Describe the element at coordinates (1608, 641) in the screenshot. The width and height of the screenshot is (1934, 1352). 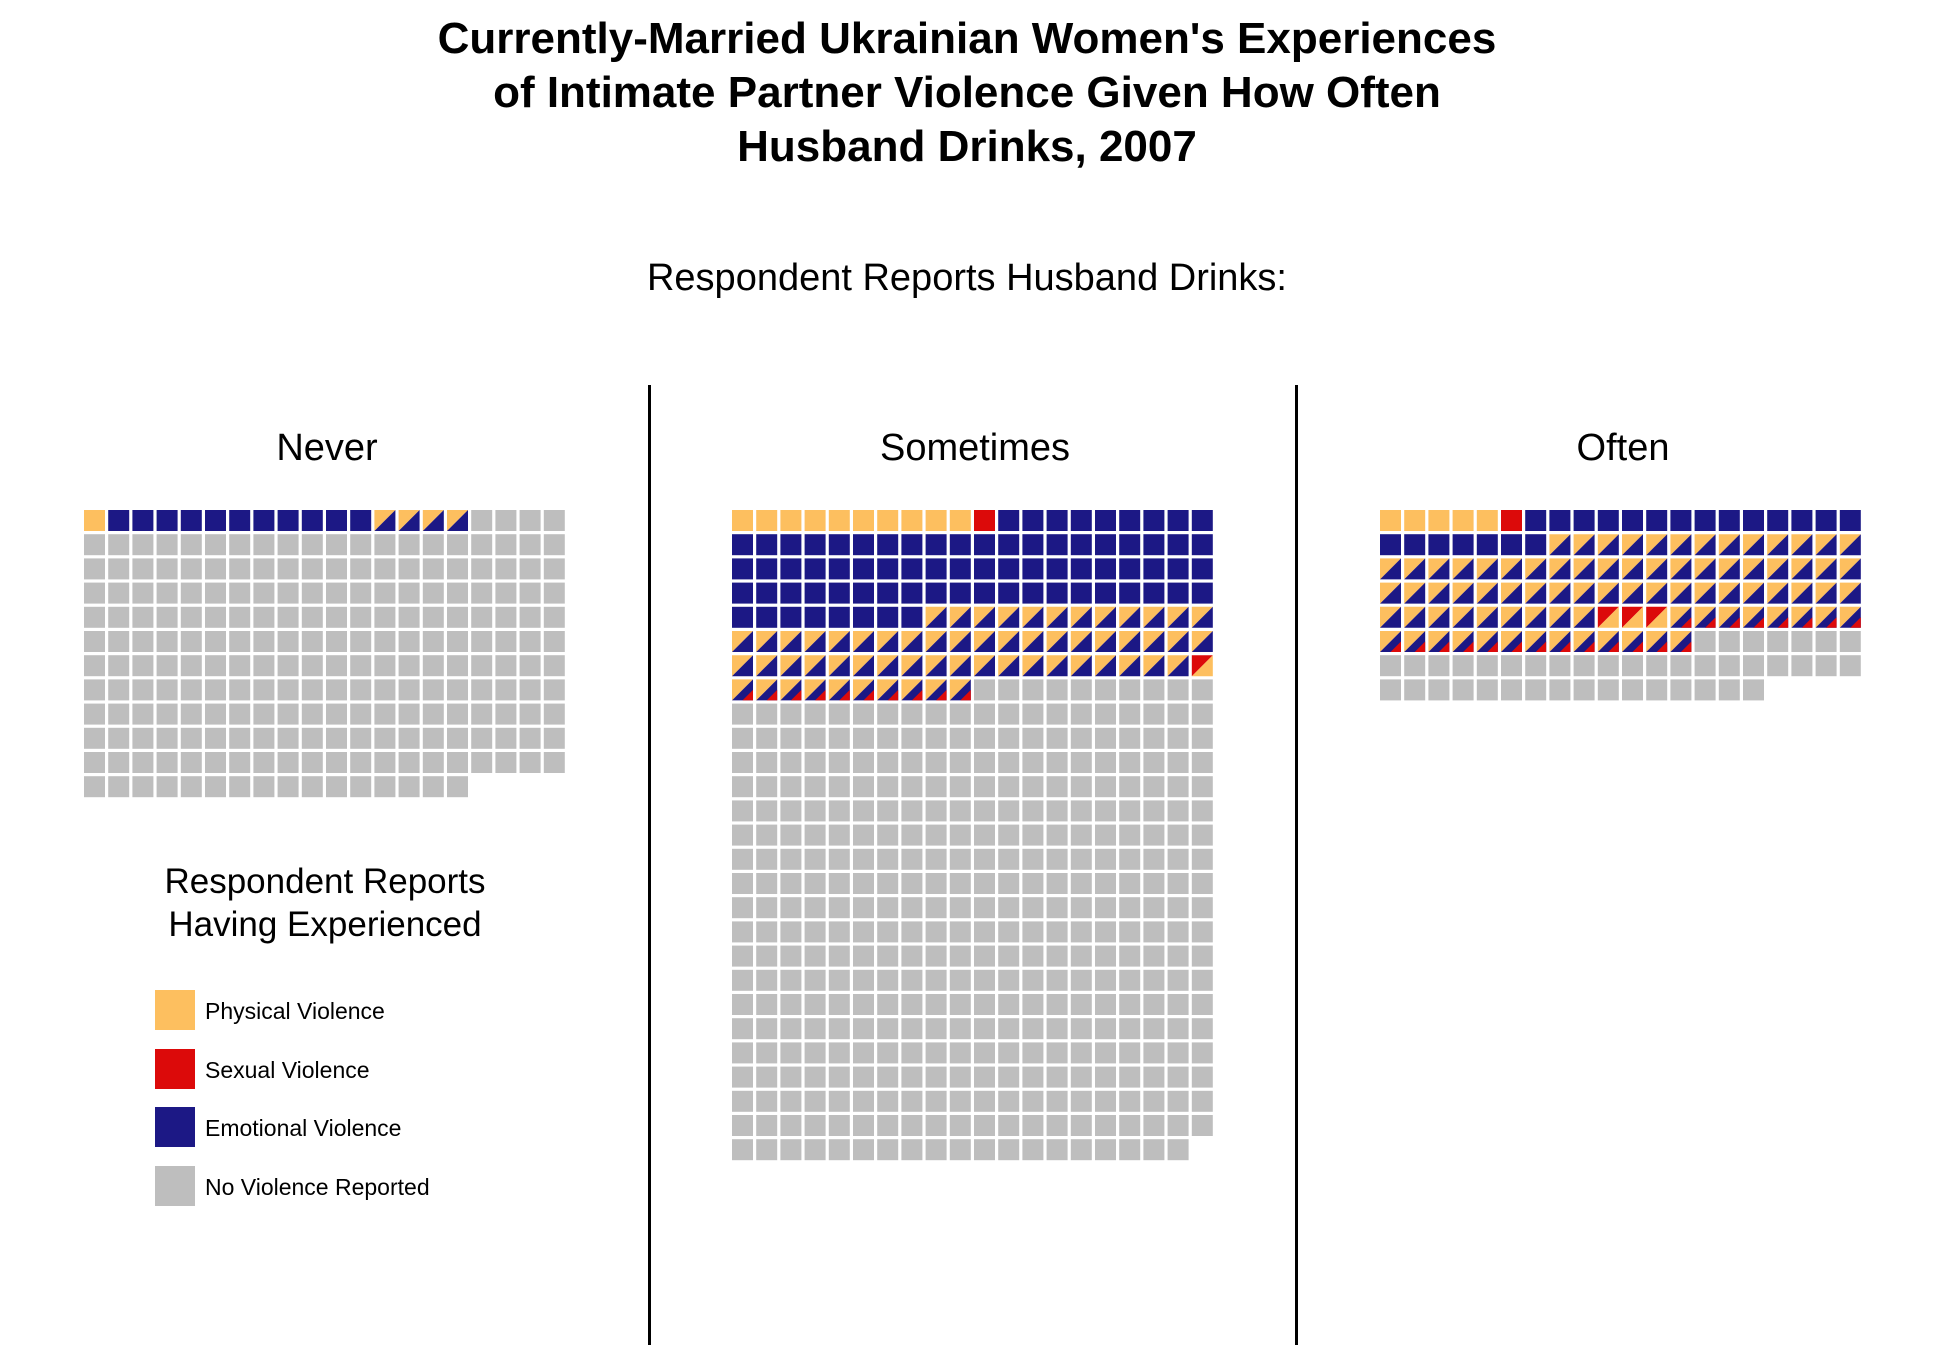
I see `waffle-cell-physical-sexual-emotional` at that location.